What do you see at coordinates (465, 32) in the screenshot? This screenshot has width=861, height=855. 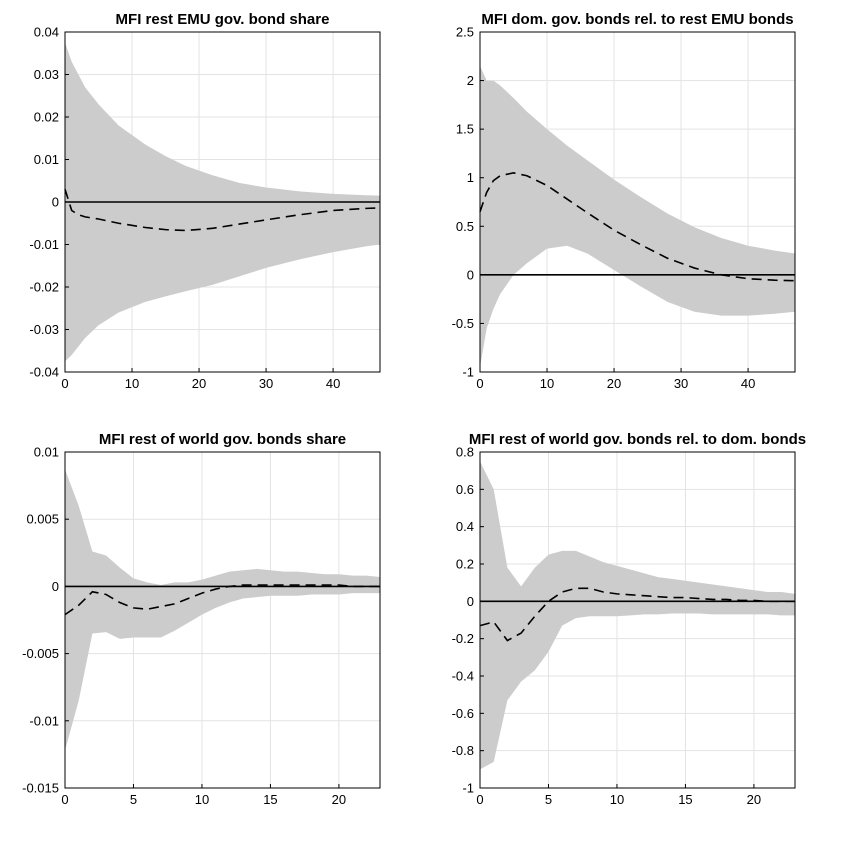 I see `y-tick-label: 2.5` at bounding box center [465, 32].